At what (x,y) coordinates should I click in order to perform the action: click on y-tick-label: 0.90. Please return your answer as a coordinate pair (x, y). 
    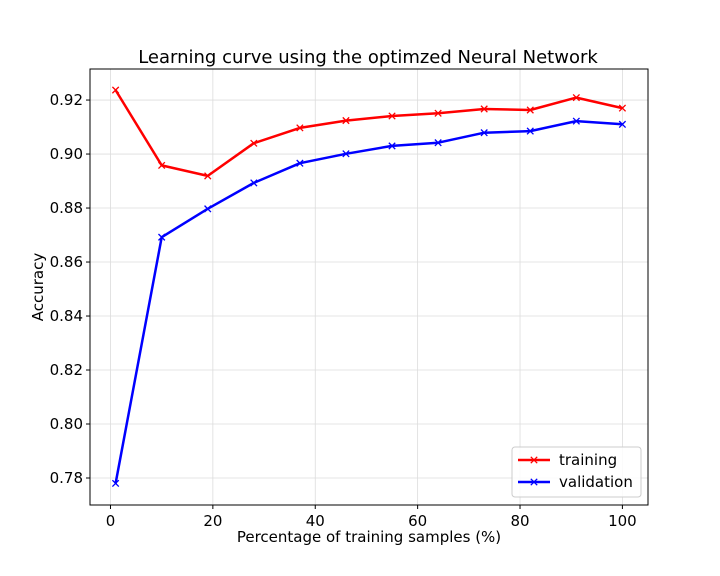
    Looking at the image, I should click on (66, 154).